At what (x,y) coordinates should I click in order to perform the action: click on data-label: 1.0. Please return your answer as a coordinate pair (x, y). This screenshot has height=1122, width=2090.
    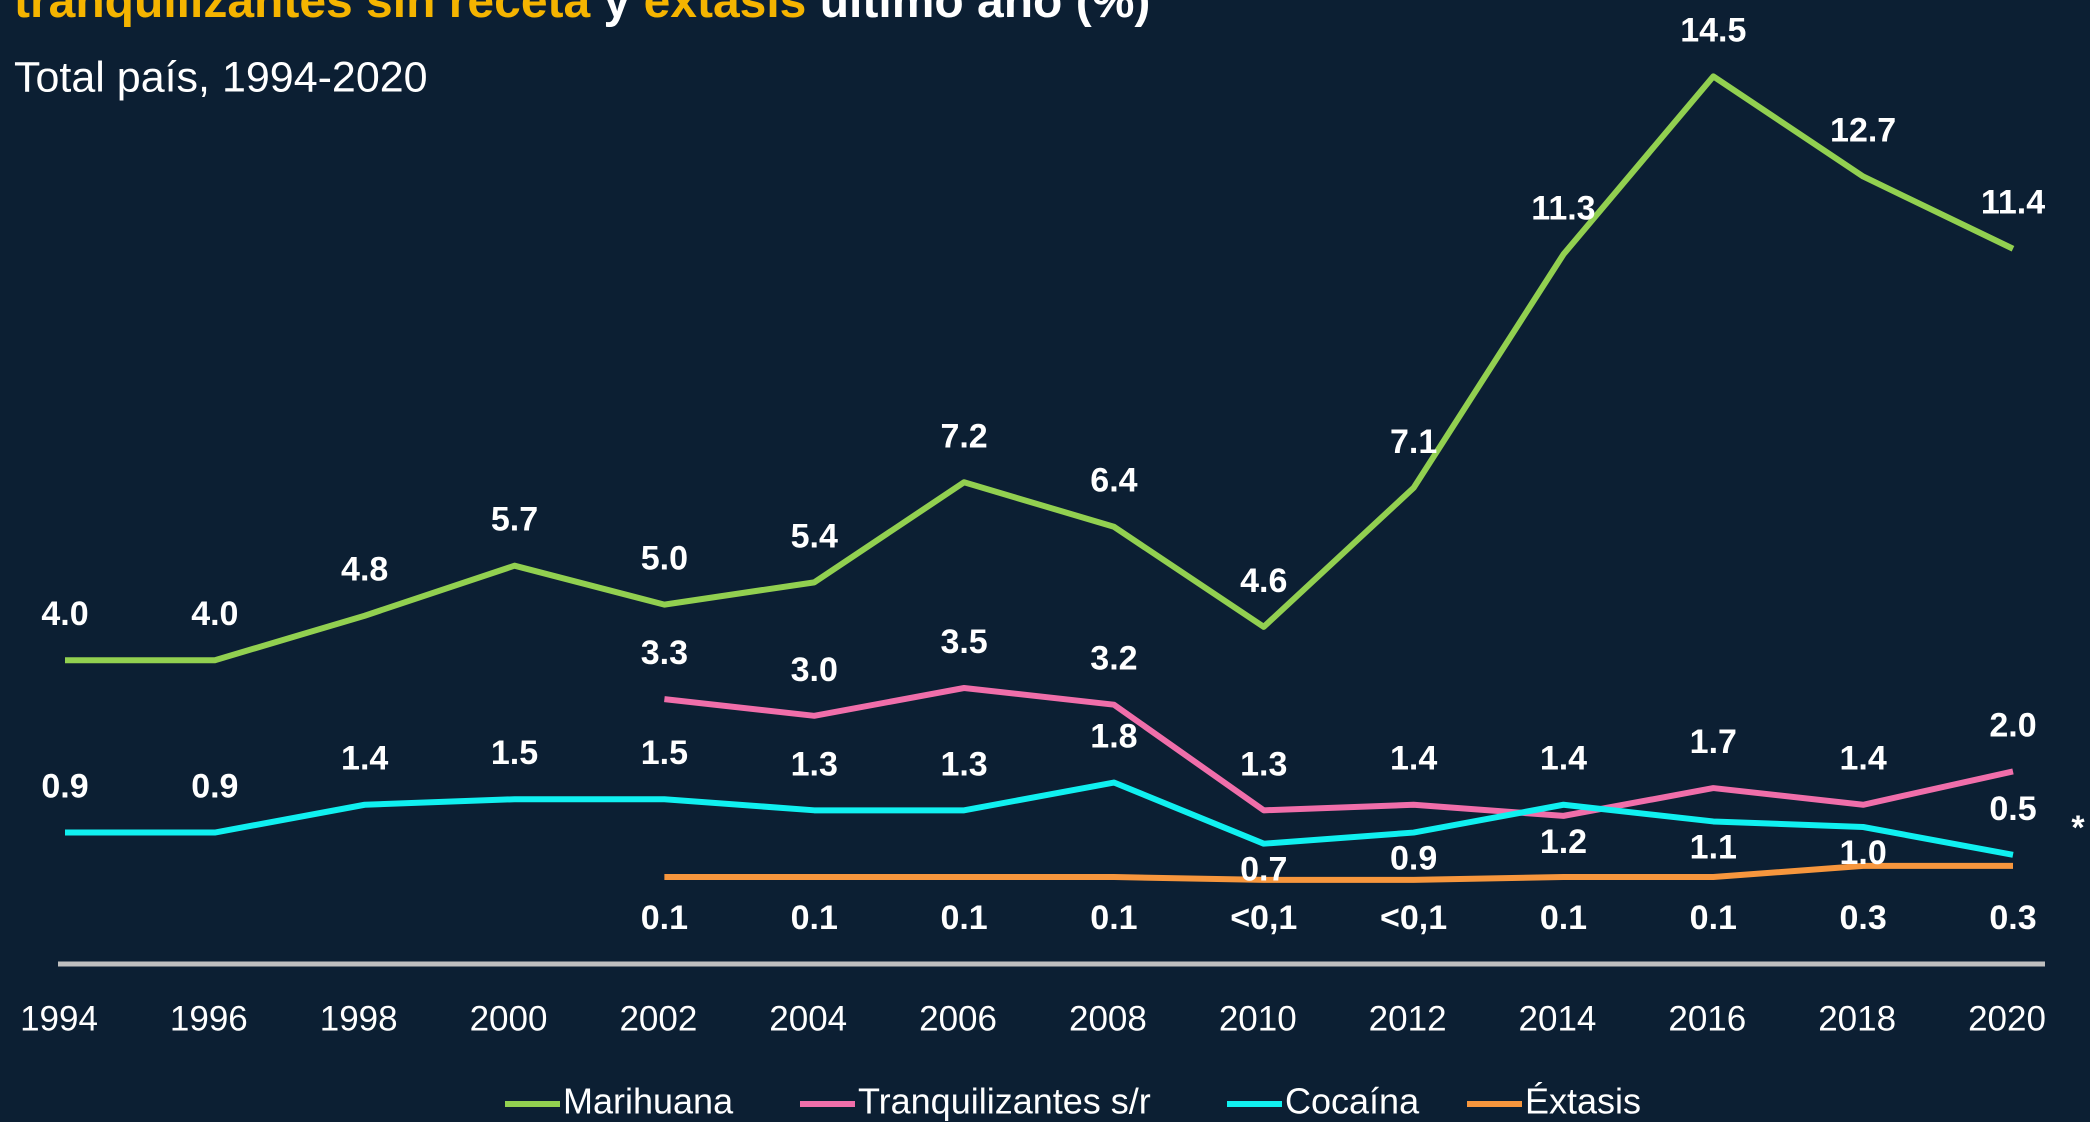
    Looking at the image, I should click on (1863, 853).